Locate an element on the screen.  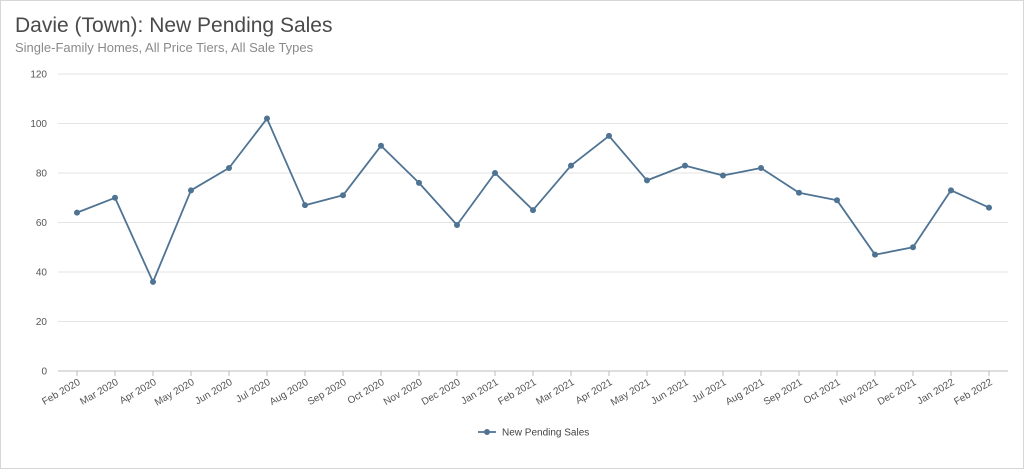
x-tick-label: Apr 2021 is located at coordinates (594, 392).